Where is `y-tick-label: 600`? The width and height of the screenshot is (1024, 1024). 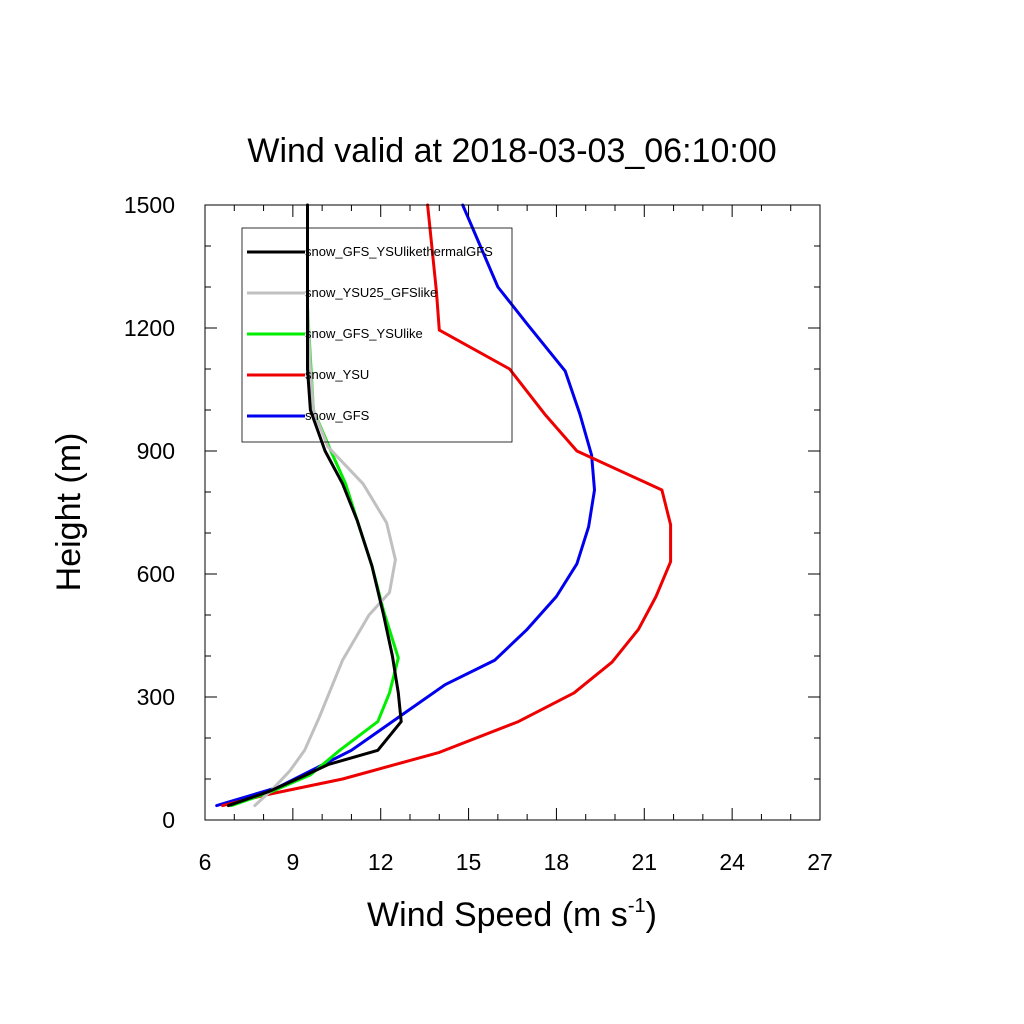 y-tick-label: 600 is located at coordinates (156, 574).